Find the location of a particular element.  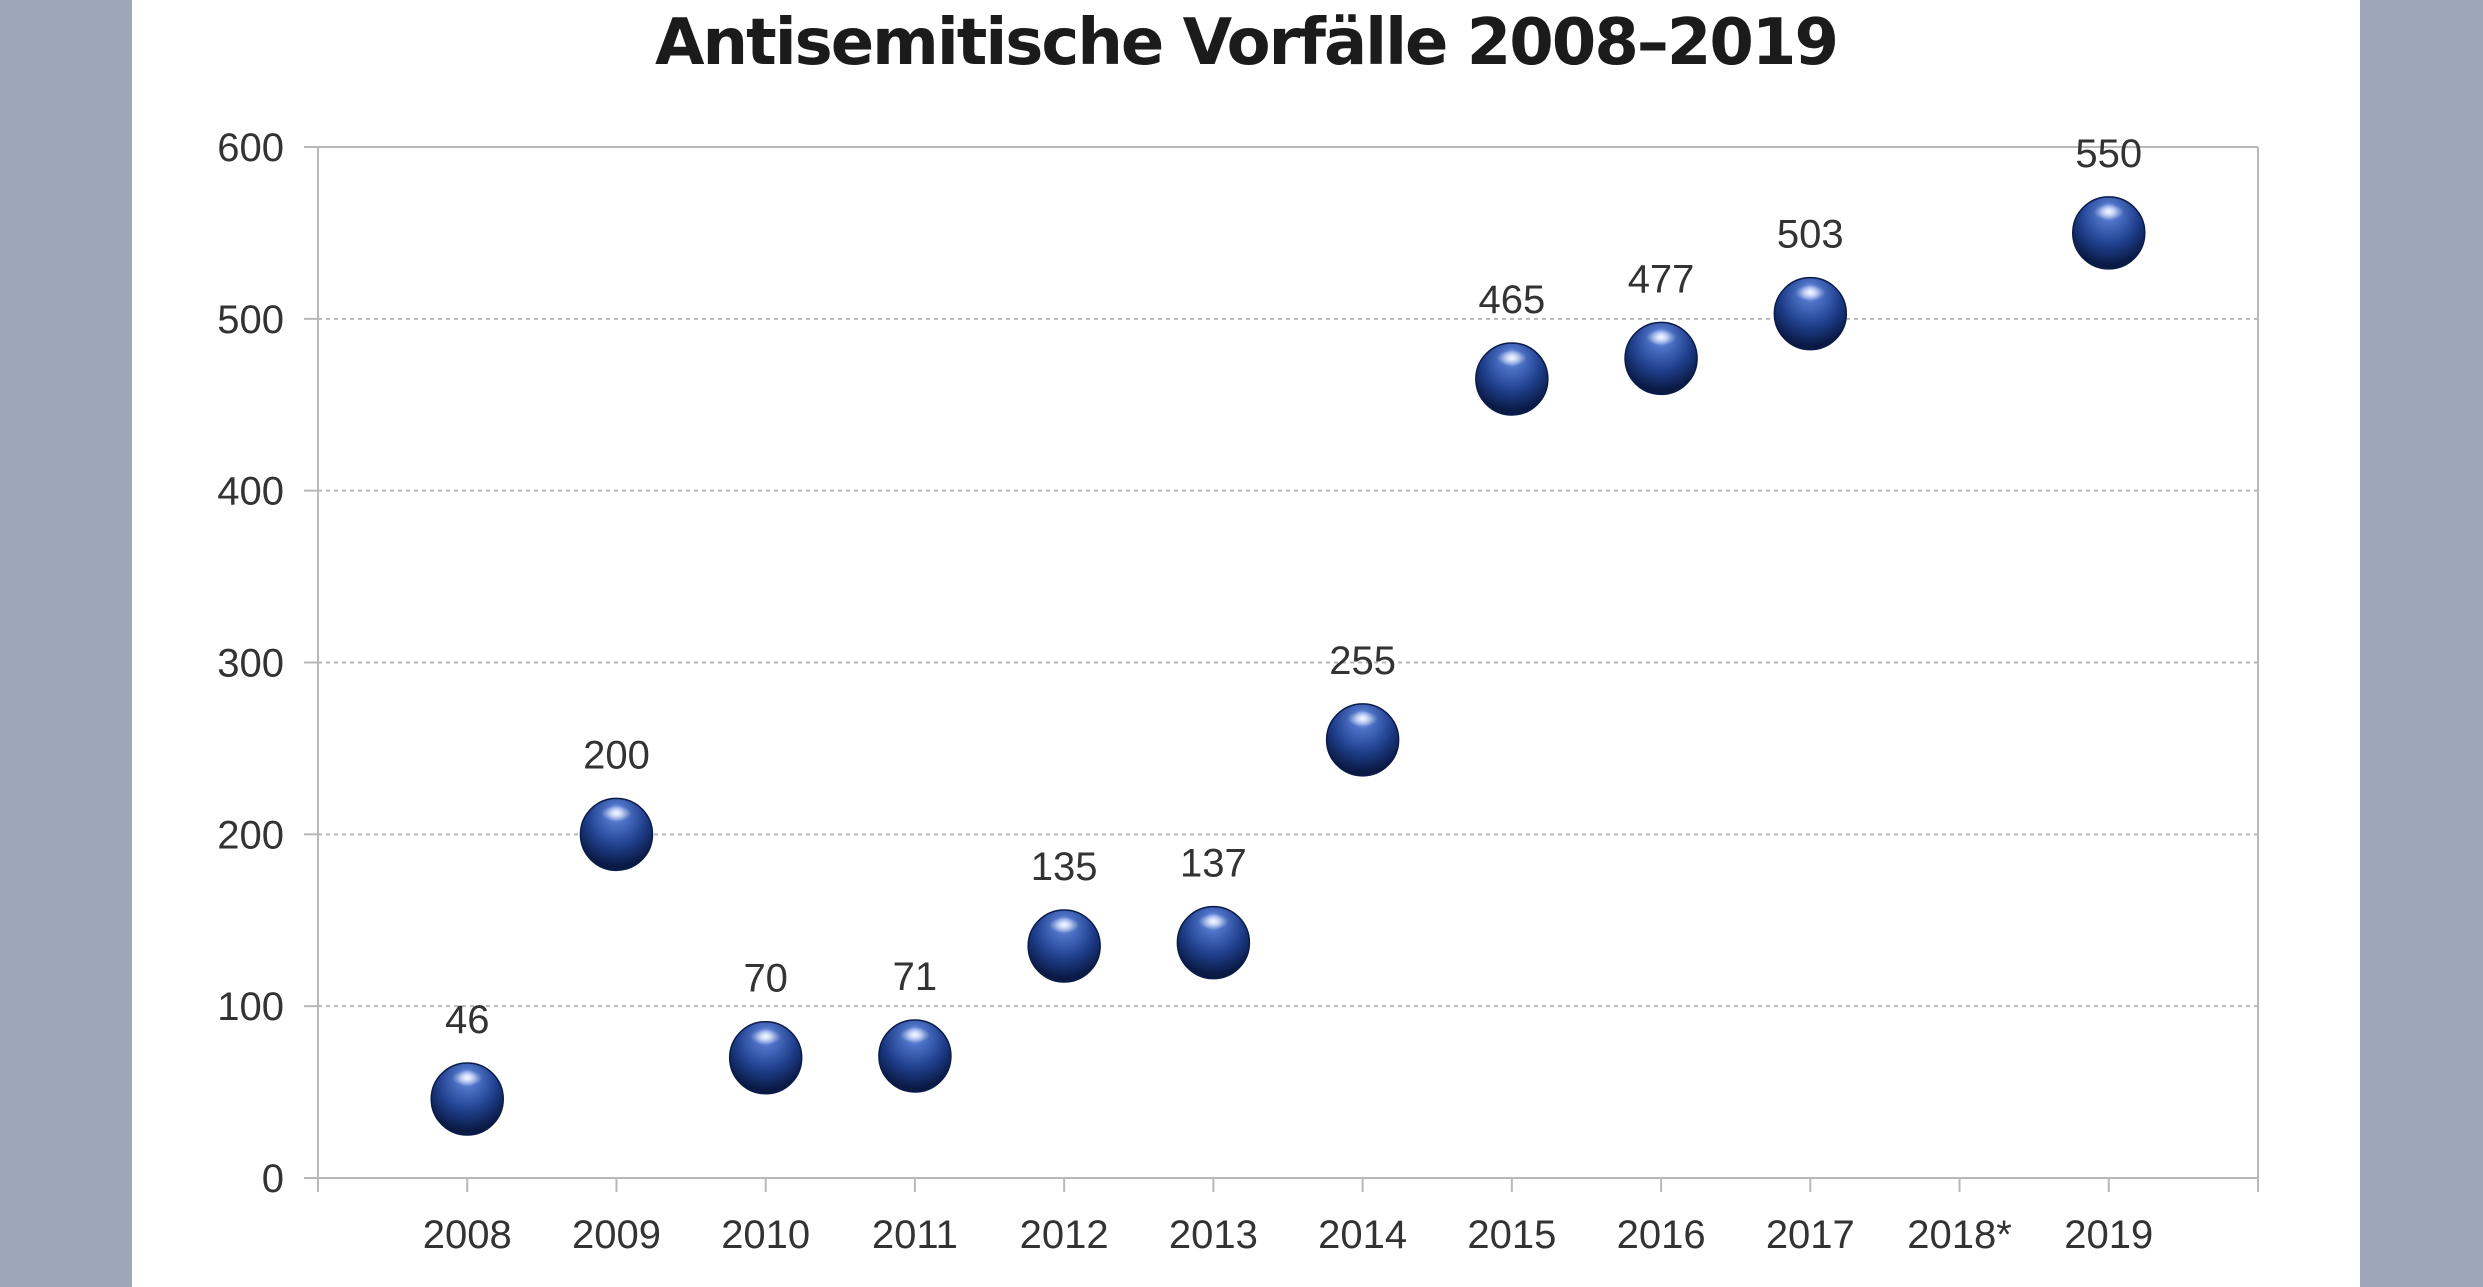

data-label: 70 is located at coordinates (765, 979).